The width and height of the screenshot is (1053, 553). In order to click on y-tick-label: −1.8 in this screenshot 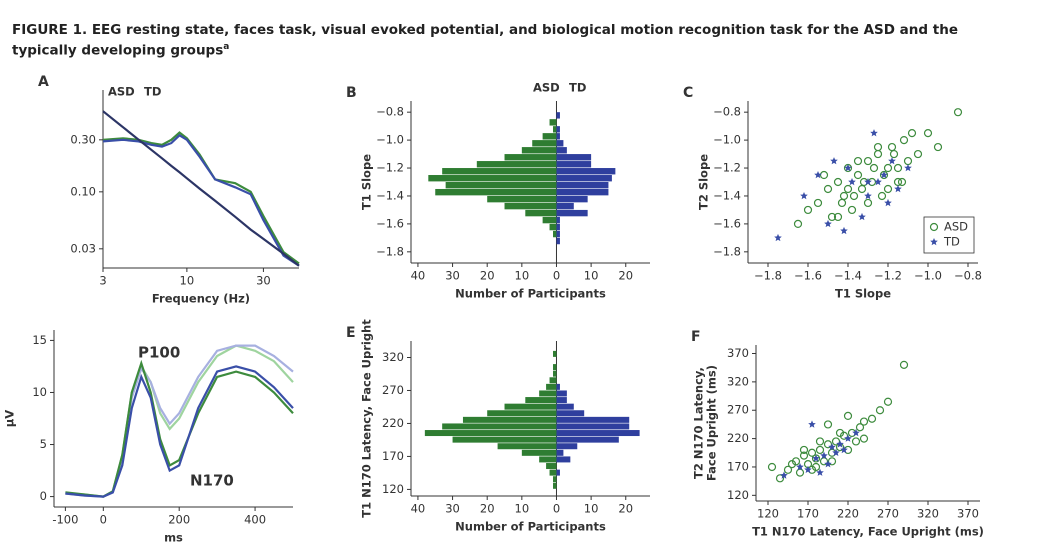, I will do `click(727, 251)`.